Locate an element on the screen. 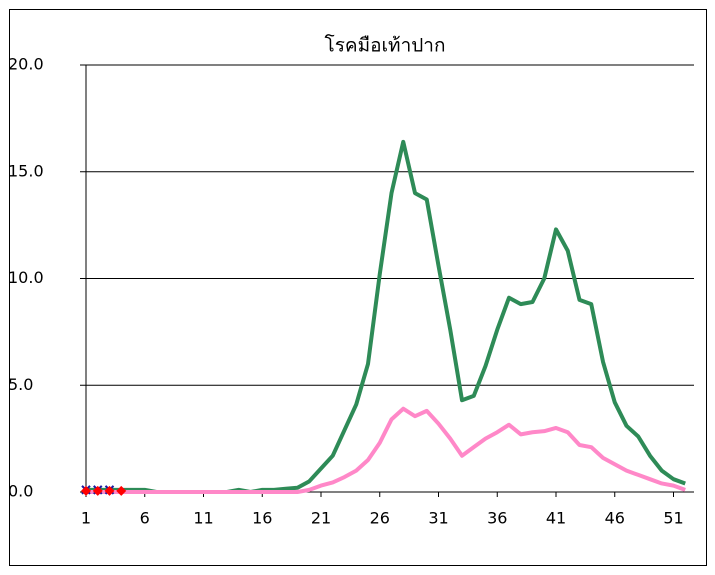 The image size is (715, 575). x-tick-label: 11 is located at coordinates (203, 518).